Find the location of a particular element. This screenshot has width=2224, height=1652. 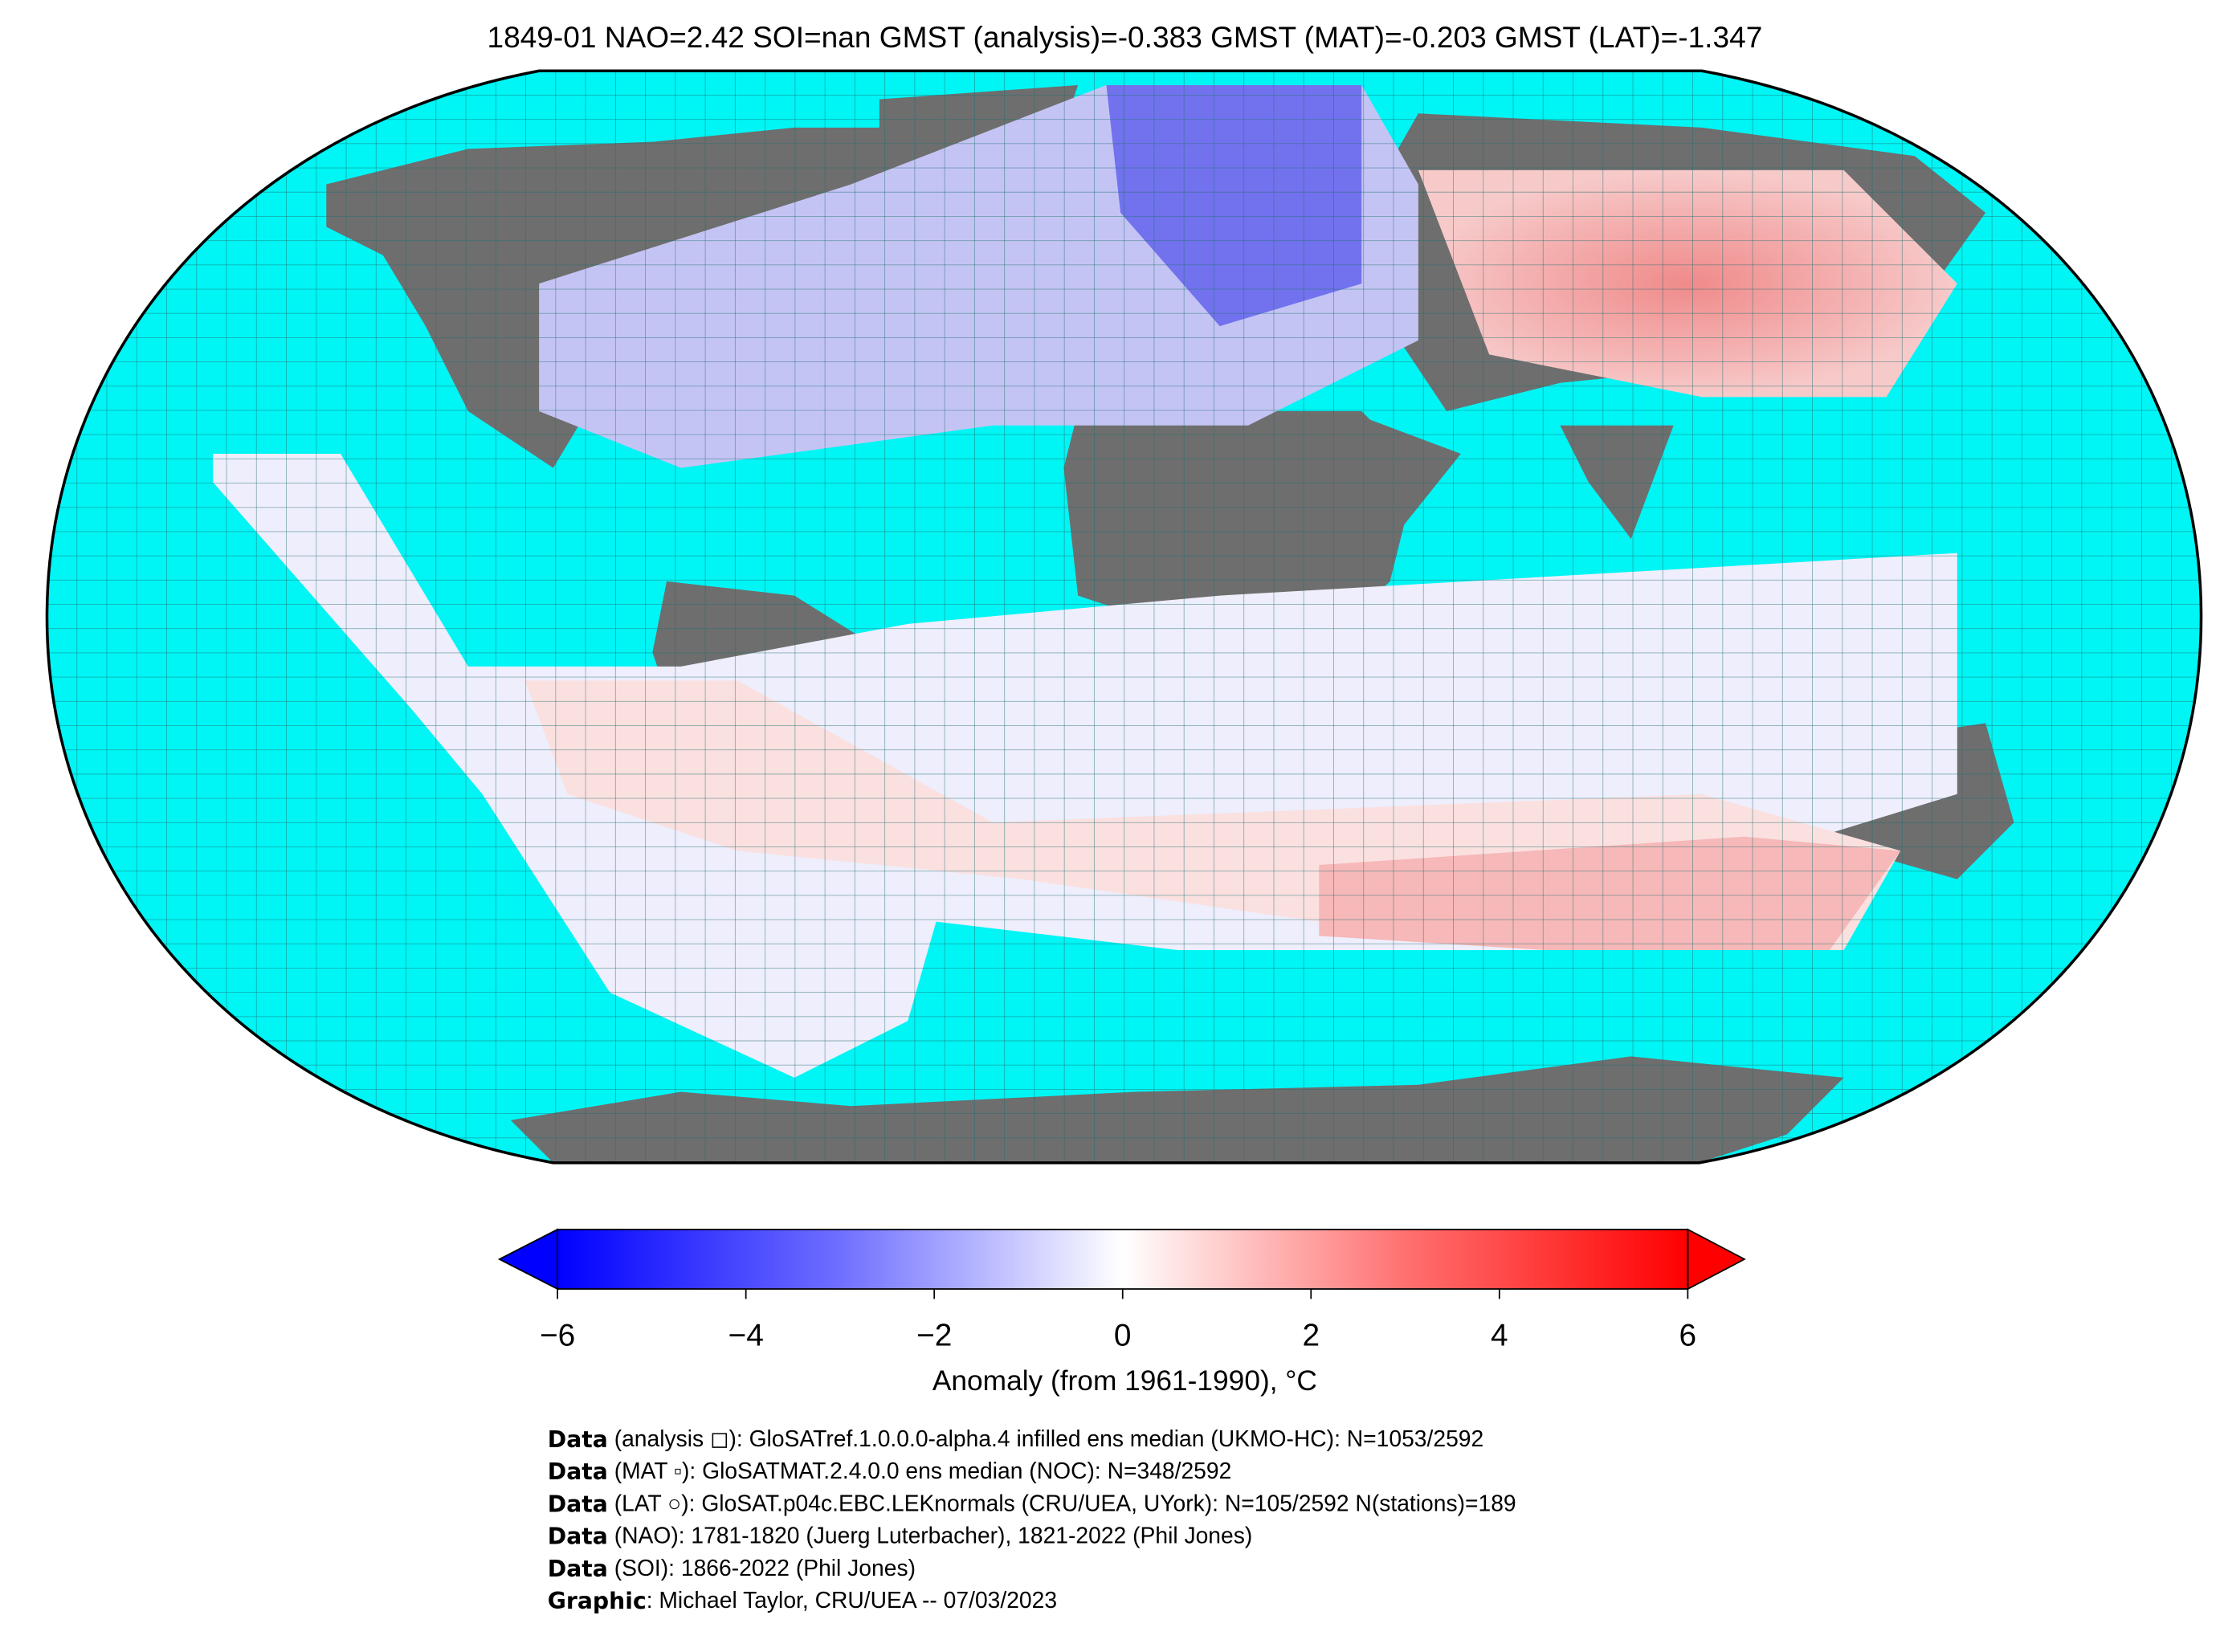

siberia-warm is located at coordinates (1688, 283).